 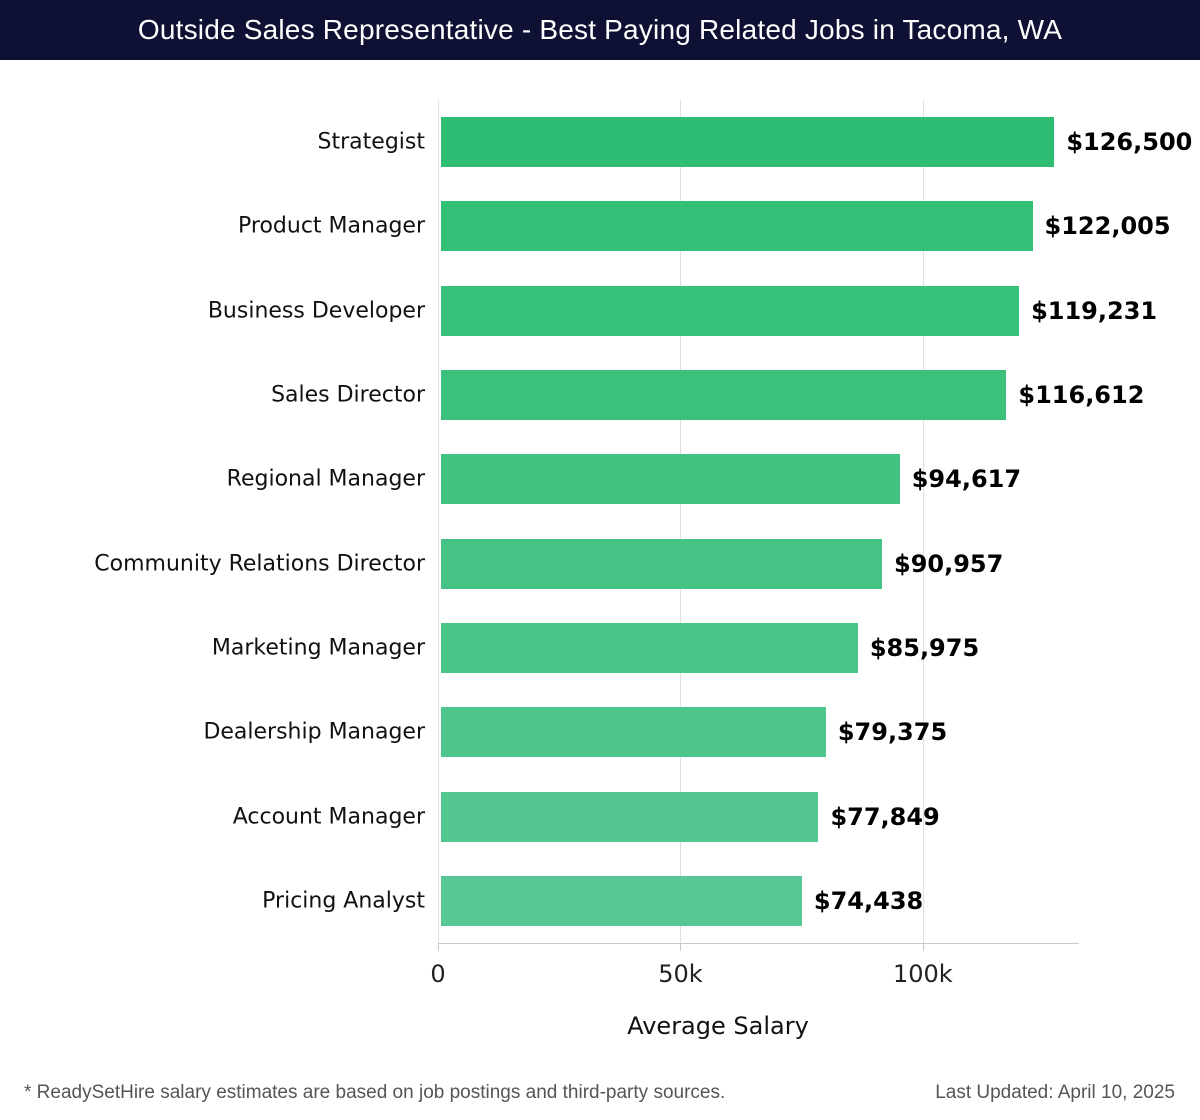 What do you see at coordinates (318, 648) in the screenshot?
I see `category-label: Marketing Manager` at bounding box center [318, 648].